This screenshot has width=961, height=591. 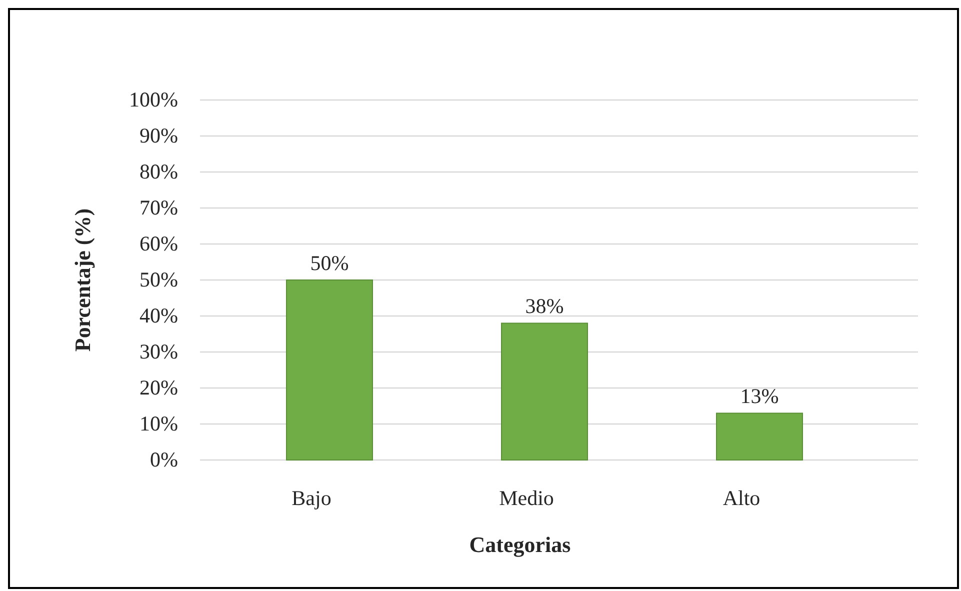 What do you see at coordinates (312, 498) in the screenshot?
I see `x-tick-label: Bajo` at bounding box center [312, 498].